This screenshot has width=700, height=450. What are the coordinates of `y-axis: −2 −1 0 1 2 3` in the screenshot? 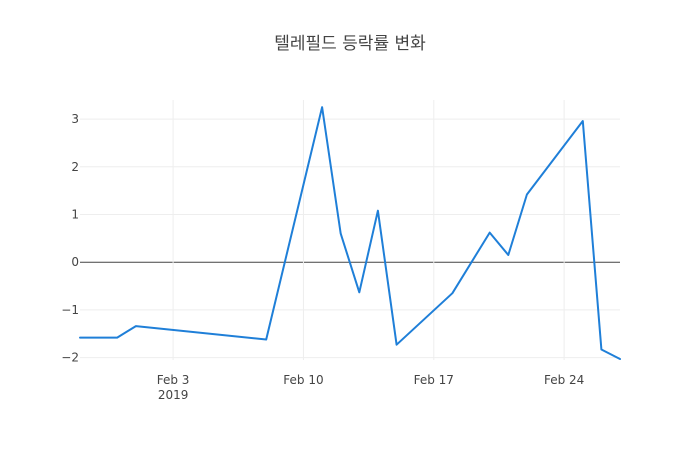 It's located at (70, 238).